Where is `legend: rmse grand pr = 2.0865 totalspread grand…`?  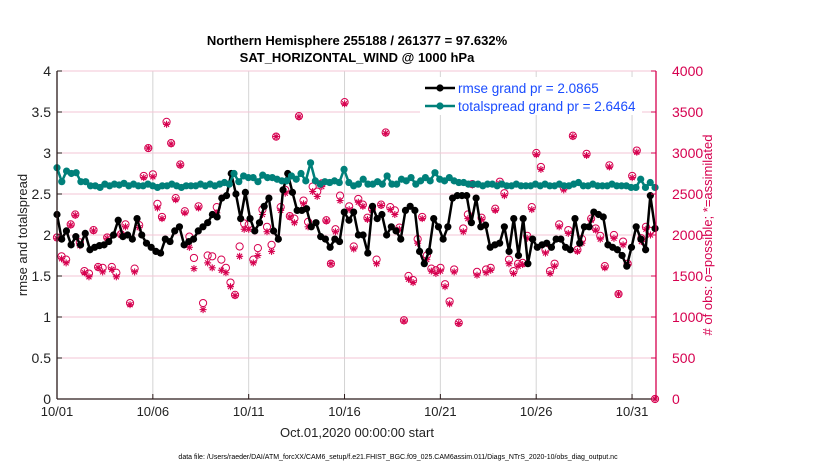 legend: rmse grand pr = 2.0865 totalspread grand… is located at coordinates (531, 96).